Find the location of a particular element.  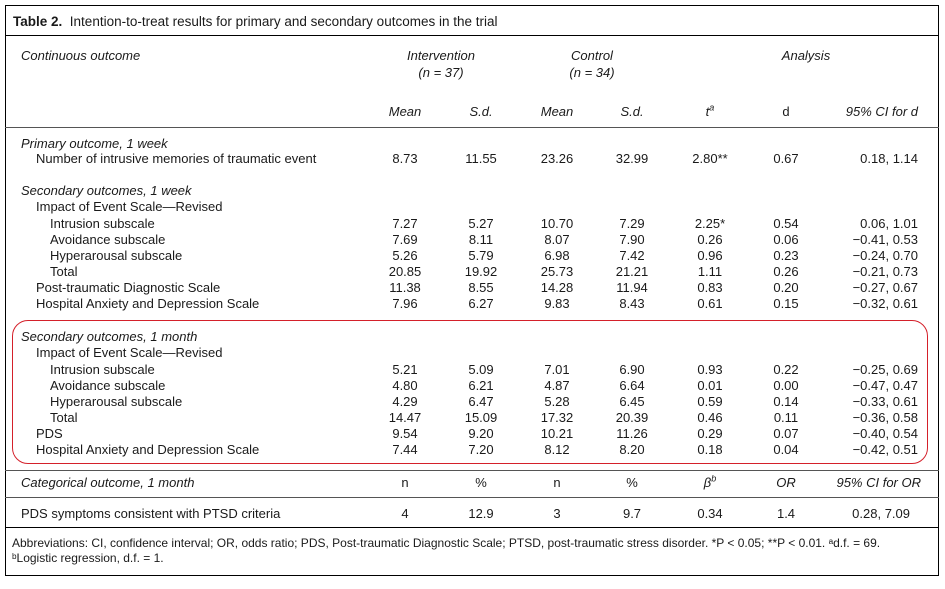

table-cell: 8.20 is located at coordinates (632, 449).